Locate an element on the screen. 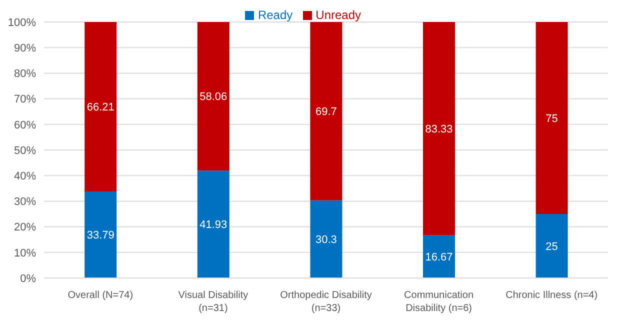 Image resolution: width=622 pixels, height=323 pixels. y-tick-label: 30% is located at coordinates (25, 202).